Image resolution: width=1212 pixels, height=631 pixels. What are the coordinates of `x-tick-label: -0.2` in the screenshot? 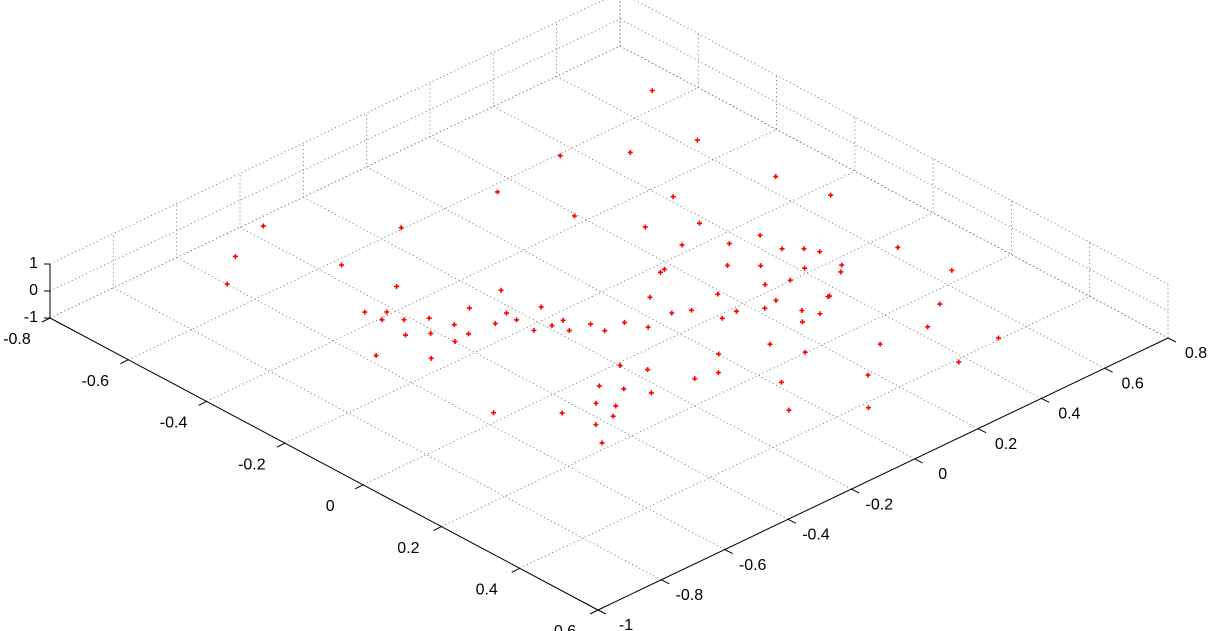 It's located at (252, 464).